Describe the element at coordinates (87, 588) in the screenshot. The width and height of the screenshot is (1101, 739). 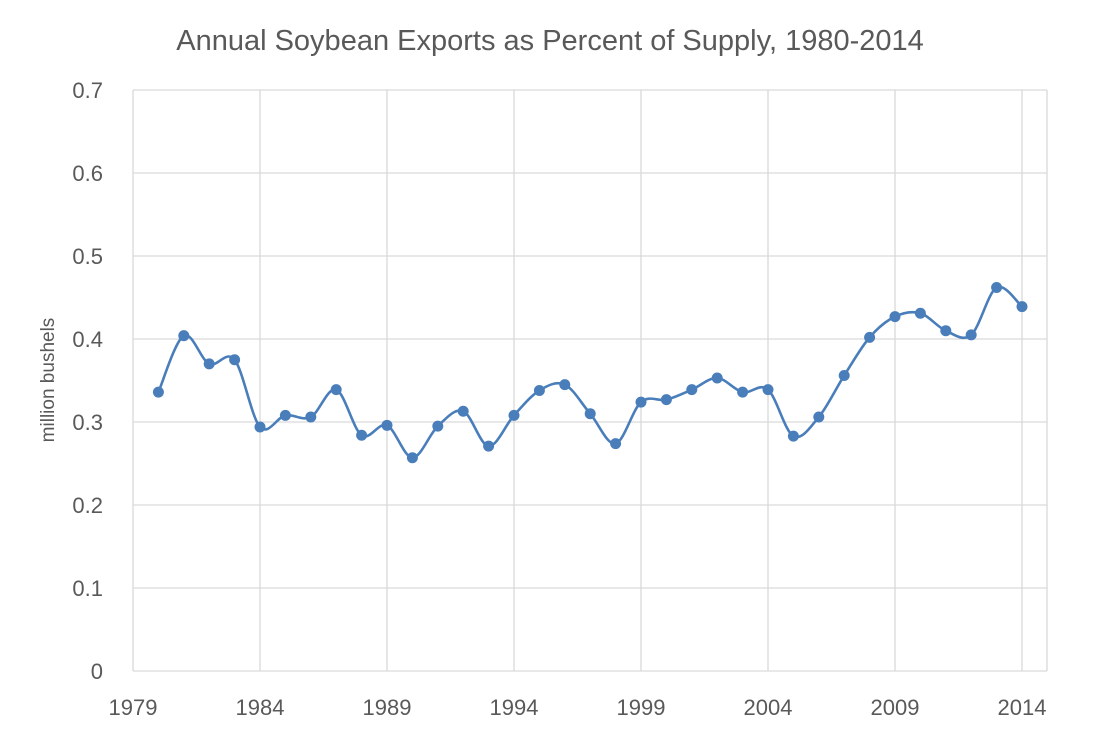
I see `y-tick-label: 0.1` at that location.